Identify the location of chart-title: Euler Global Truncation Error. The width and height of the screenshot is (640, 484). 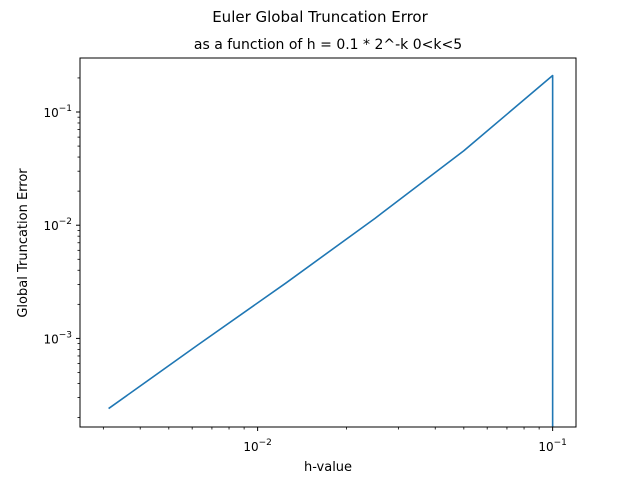
(320, 17).